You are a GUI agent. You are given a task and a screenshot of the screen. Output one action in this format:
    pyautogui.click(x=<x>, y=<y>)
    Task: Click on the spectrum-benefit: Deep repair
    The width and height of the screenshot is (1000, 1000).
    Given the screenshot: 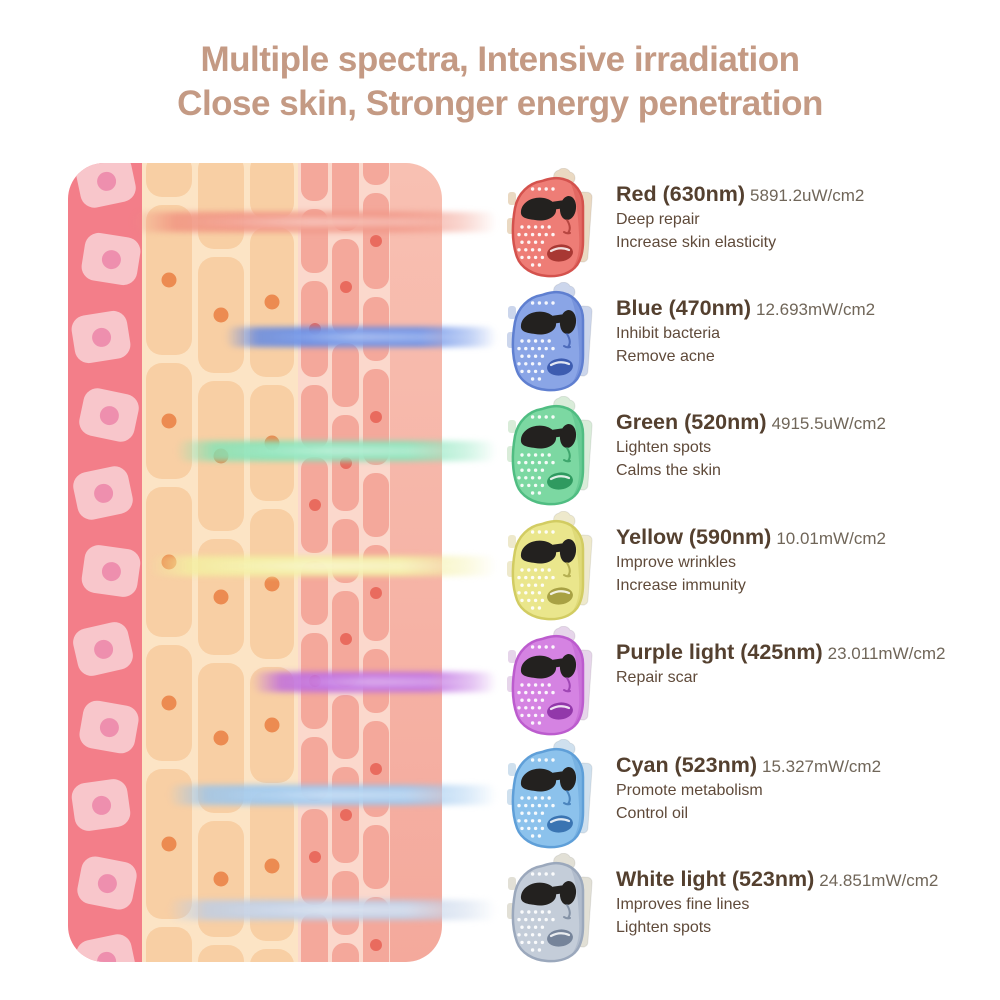 What is the action you would take?
    pyautogui.click(x=658, y=219)
    